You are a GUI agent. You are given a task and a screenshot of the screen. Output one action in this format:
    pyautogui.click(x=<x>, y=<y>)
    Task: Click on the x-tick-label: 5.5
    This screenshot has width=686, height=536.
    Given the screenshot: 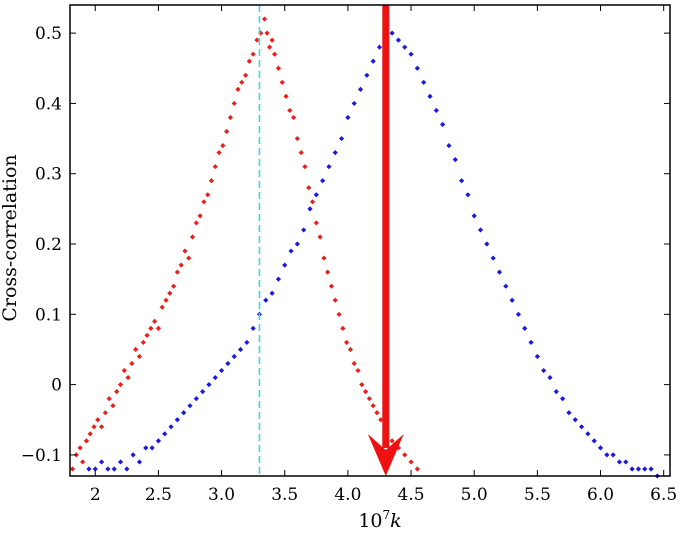 What is the action you would take?
    pyautogui.click(x=537, y=495)
    